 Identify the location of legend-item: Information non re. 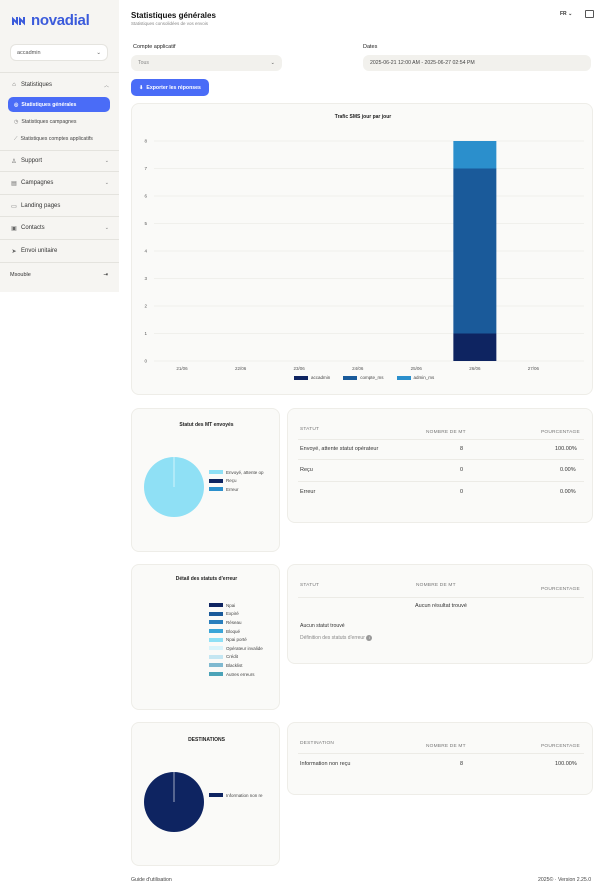
(236, 795).